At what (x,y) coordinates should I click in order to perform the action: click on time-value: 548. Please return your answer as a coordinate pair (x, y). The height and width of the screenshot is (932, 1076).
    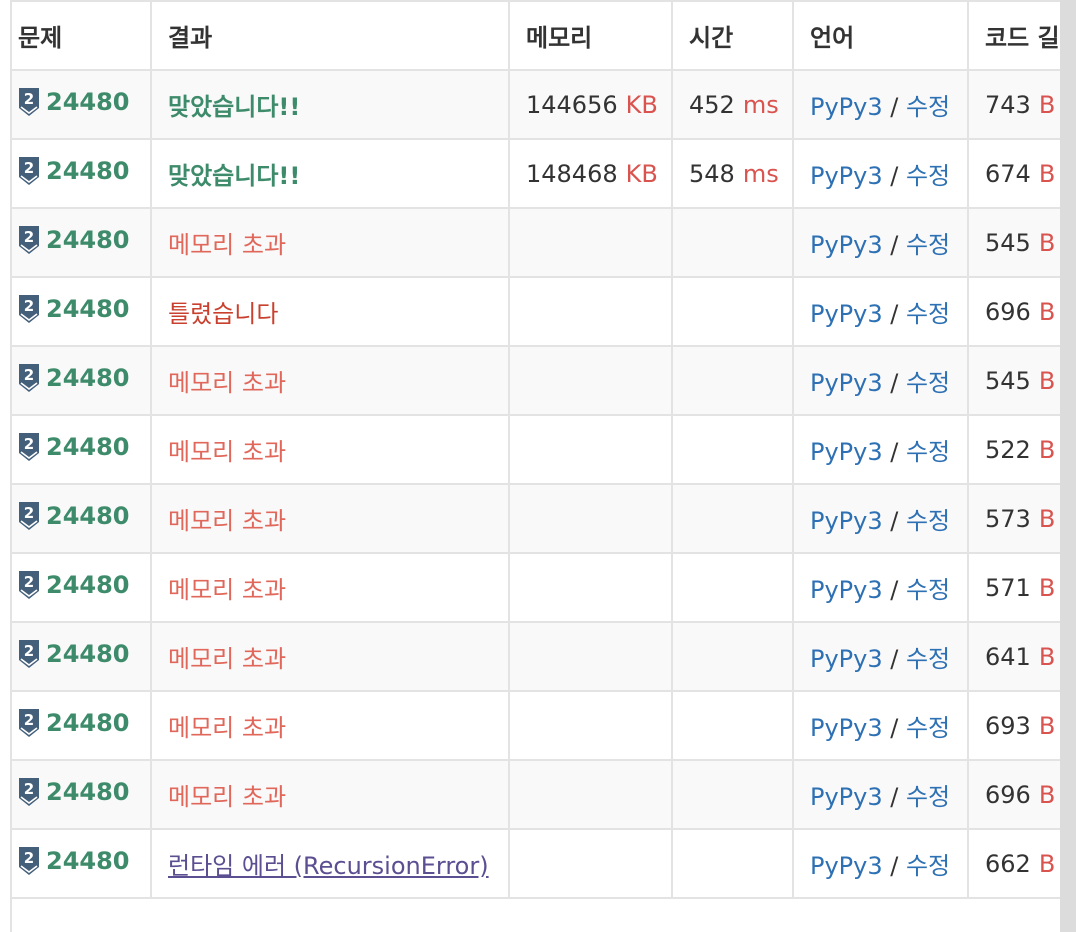
    Looking at the image, I should click on (712, 173).